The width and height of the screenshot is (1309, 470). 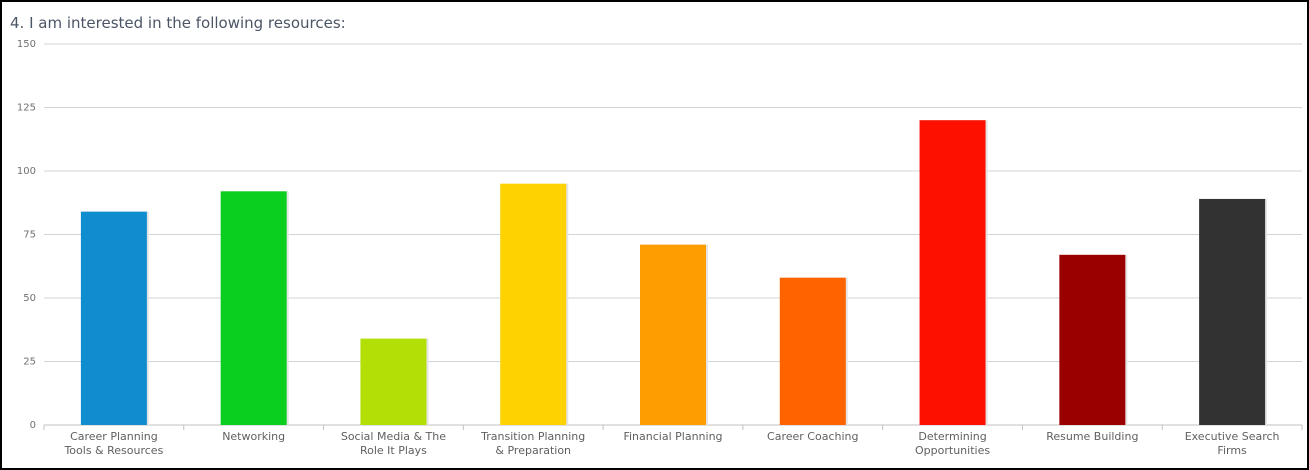 I want to click on x-category-label: Career Planning Tools & Resources, so click(x=113, y=443).